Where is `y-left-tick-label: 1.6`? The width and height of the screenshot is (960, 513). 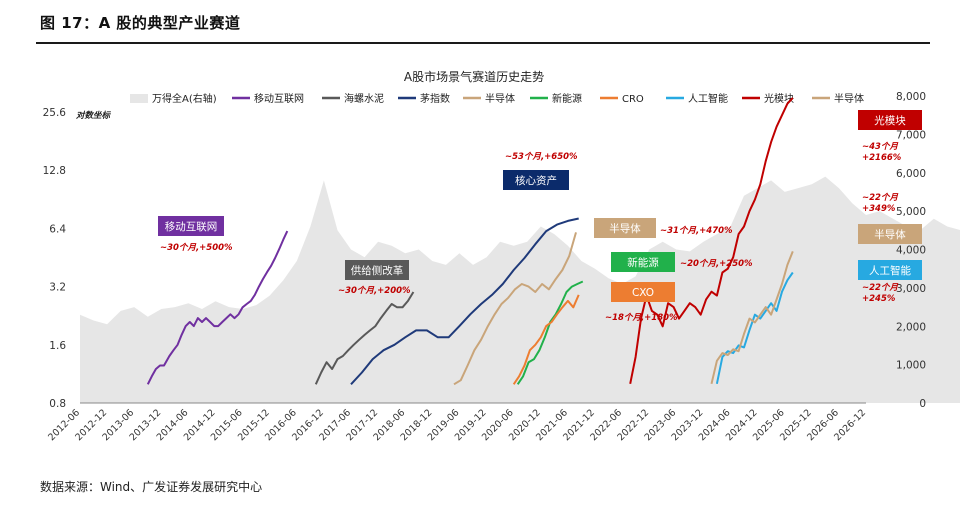
y-left-tick-label: 1.6 is located at coordinates (57, 346).